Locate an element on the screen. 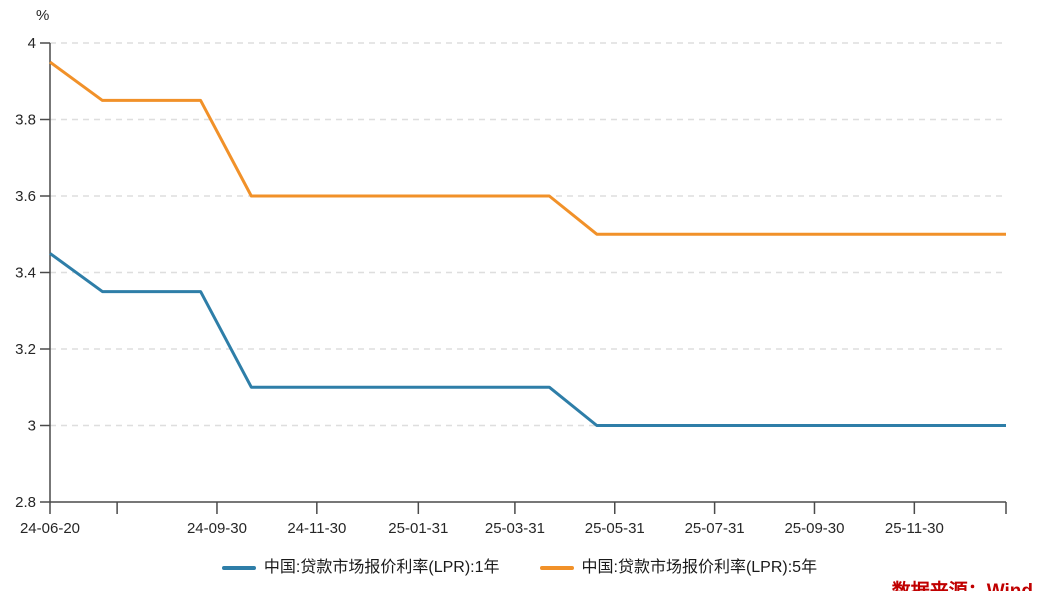  legend-item-lpr-1y: 中国:贷款市场报价利率(LPR):1年 is located at coordinates (360, 568).